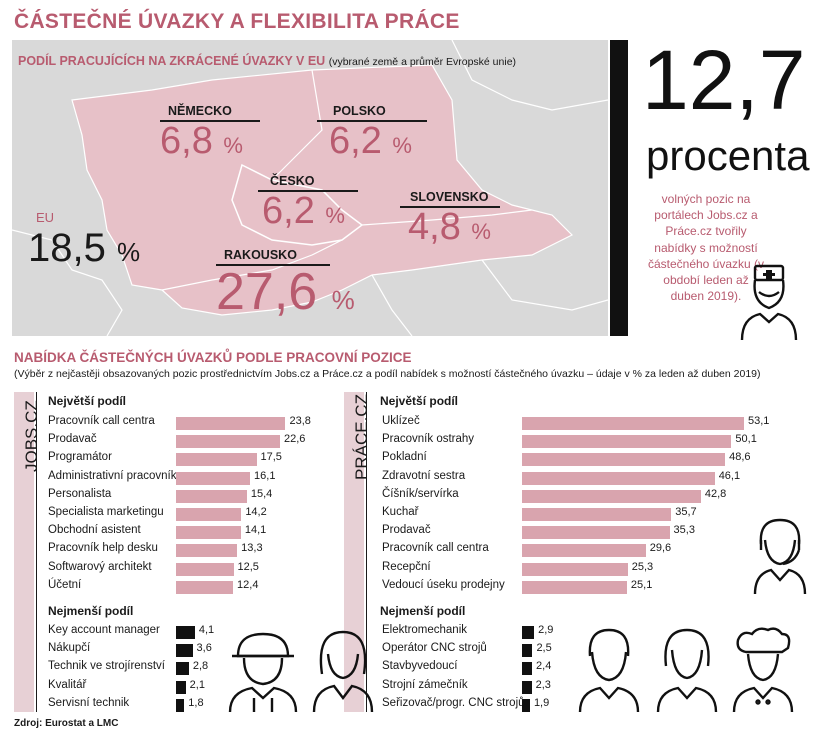  What do you see at coordinates (210, 133) in the screenshot?
I see `country-germany: NĚMECKO 6,8 %` at bounding box center [210, 133].